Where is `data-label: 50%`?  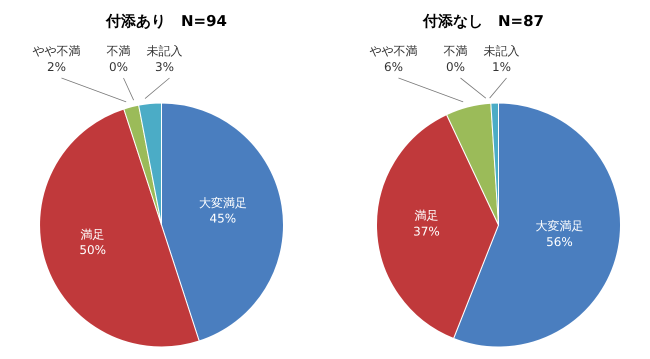 data-label: 50% is located at coordinates (92, 249).